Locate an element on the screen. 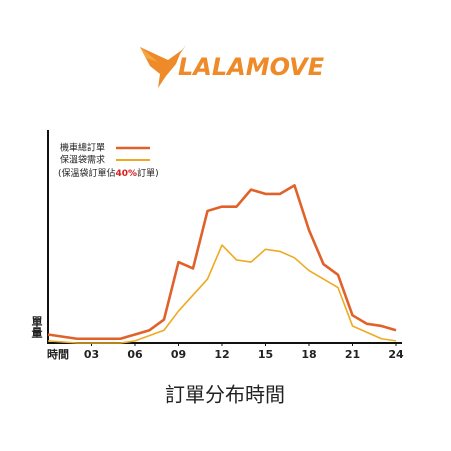 The image size is (451, 451). legend-label: 保溫袋需求 is located at coordinates (82, 160).